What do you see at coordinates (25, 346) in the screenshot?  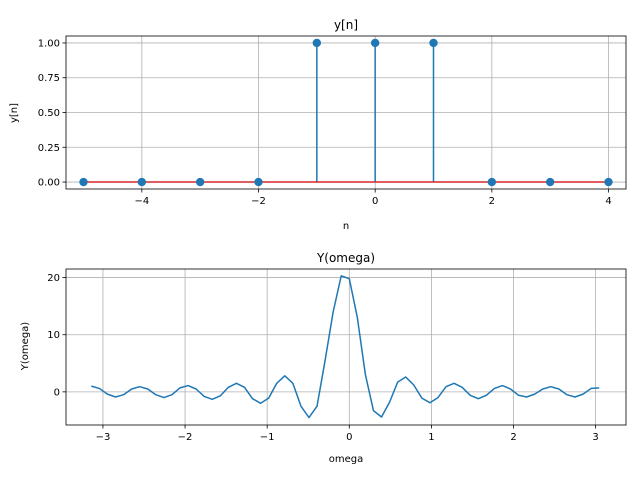 I see `y-axis-label: Y(omega)` at bounding box center [25, 346].